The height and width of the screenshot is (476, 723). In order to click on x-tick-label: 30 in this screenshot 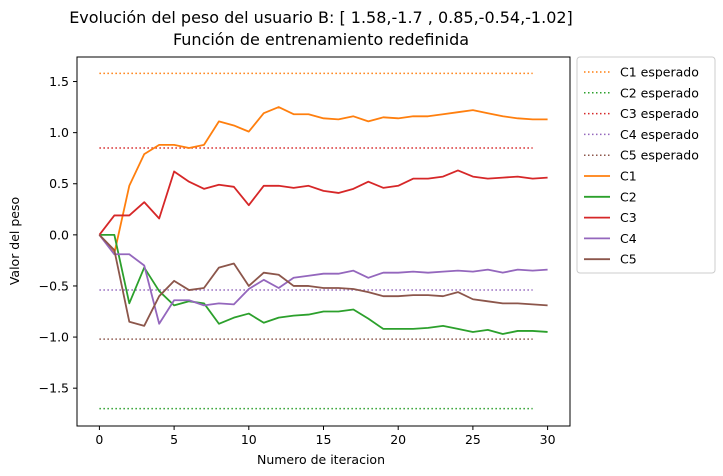, I will do `click(548, 439)`.